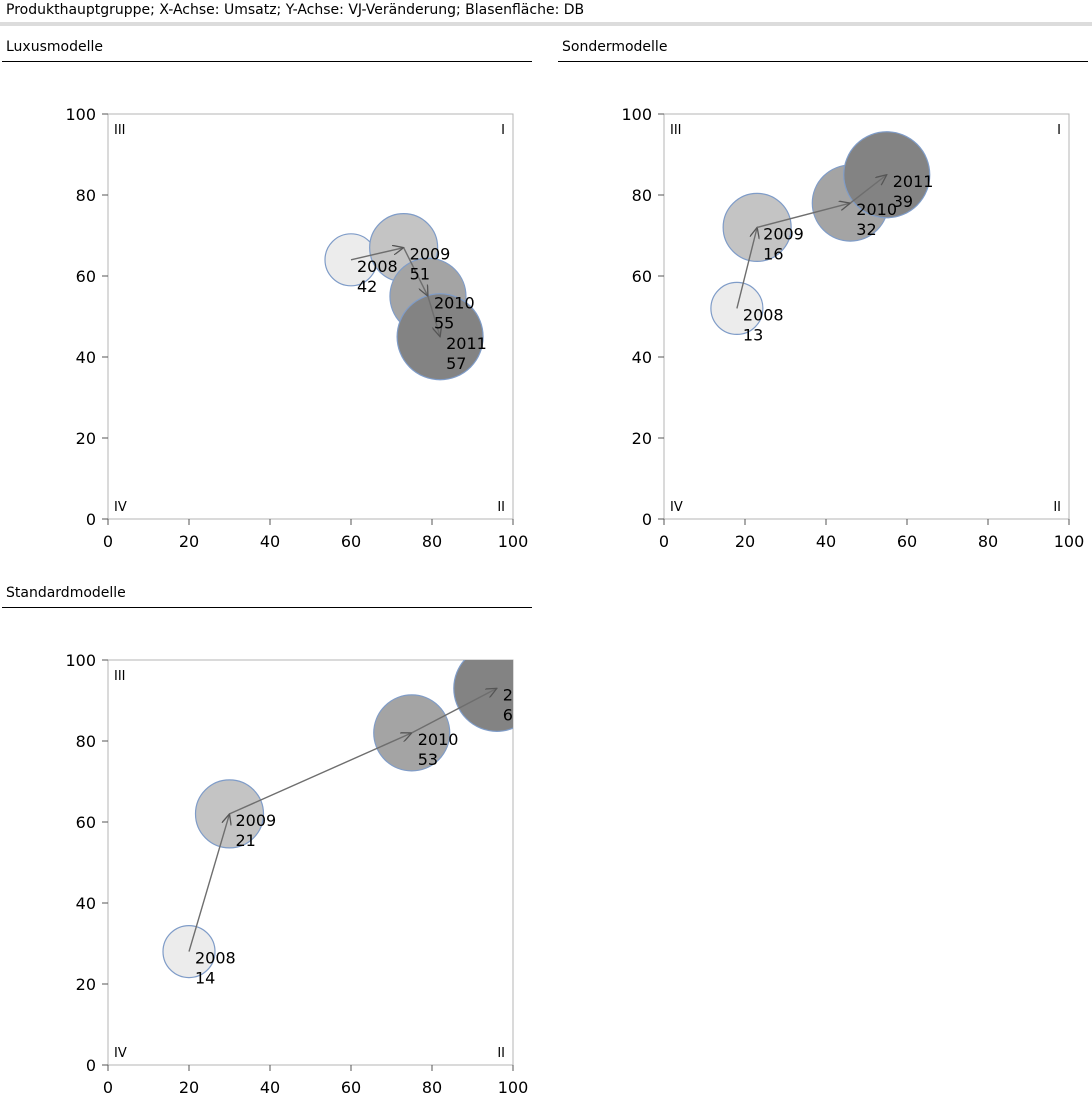 This screenshot has width=1092, height=1112. What do you see at coordinates (367, 286) in the screenshot?
I see `bubble-db-label: 42` at bounding box center [367, 286].